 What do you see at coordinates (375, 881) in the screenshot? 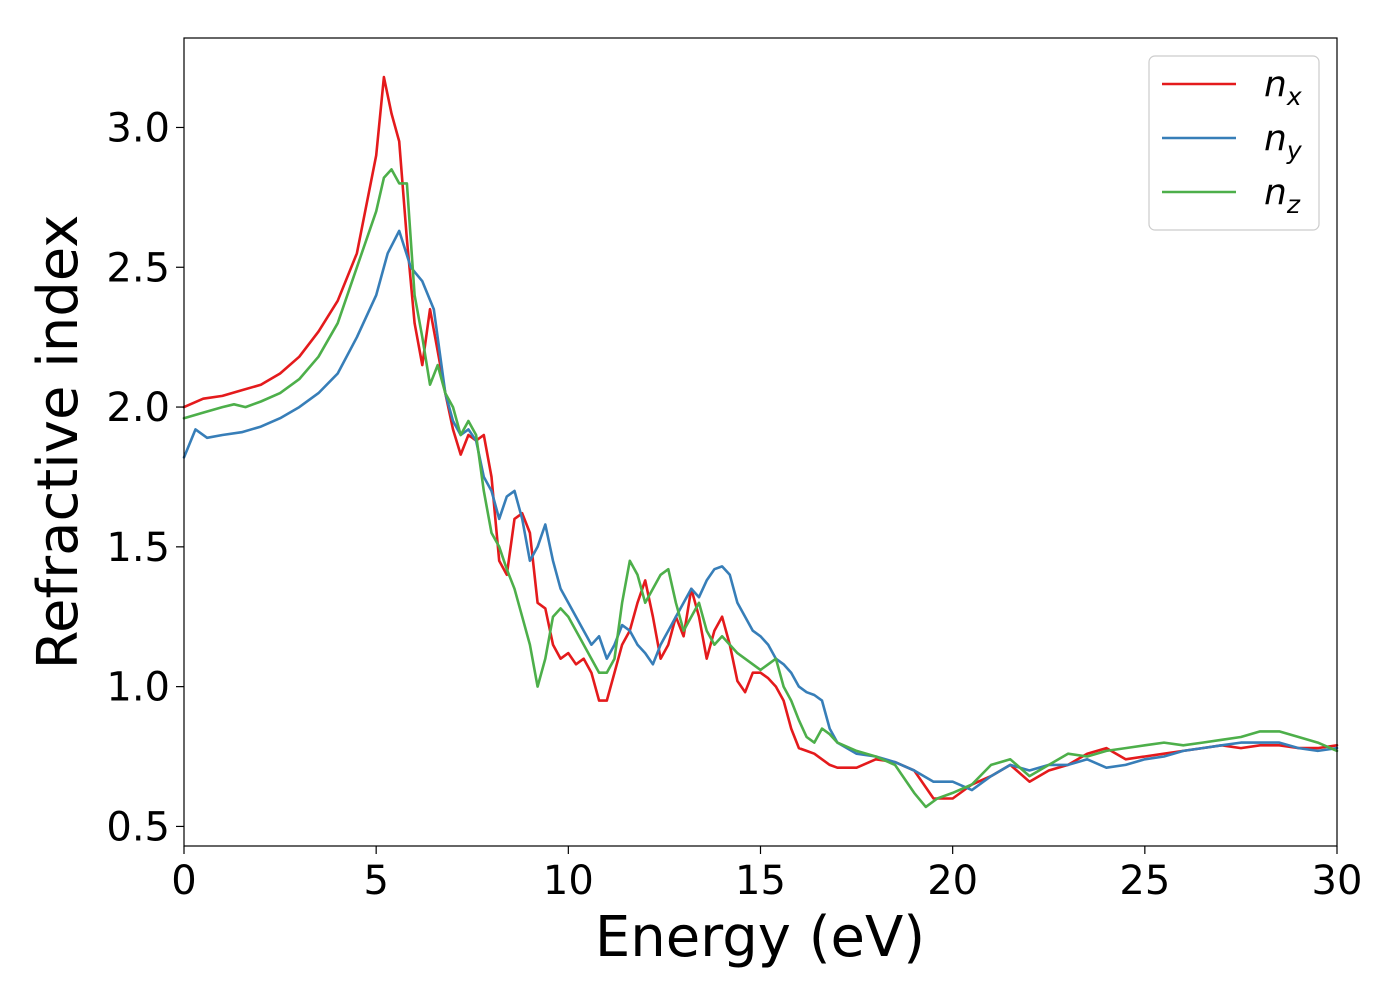
I see `x-tick-label: 5` at bounding box center [375, 881].